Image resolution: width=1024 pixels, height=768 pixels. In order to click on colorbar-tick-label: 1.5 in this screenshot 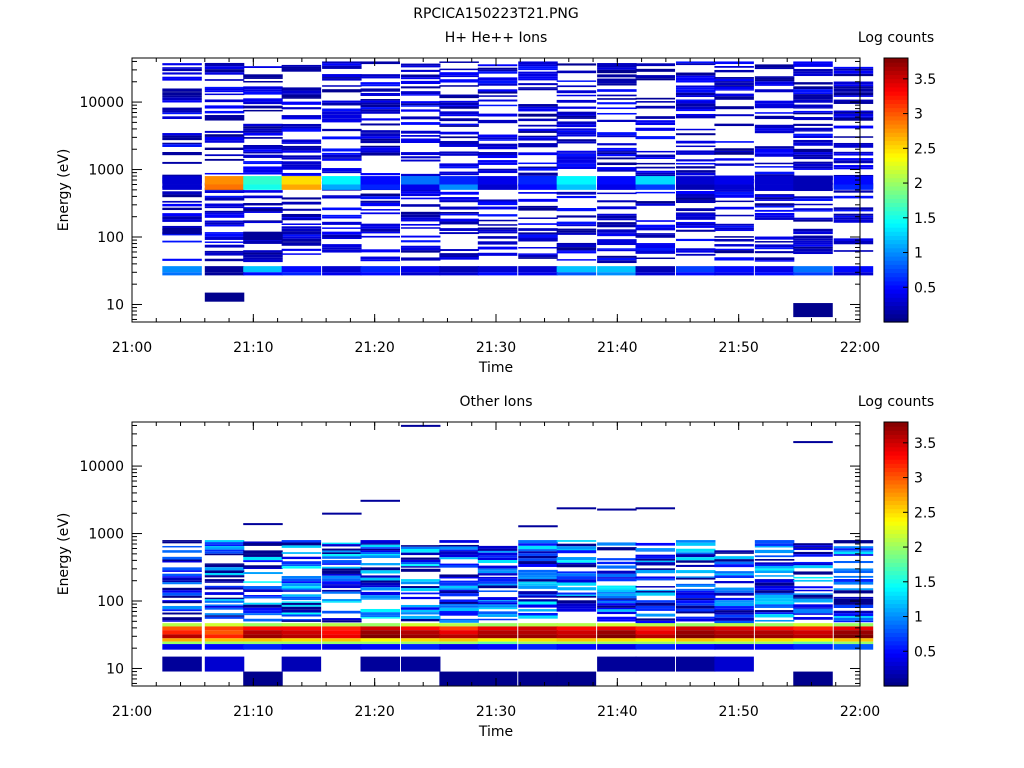, I will do `click(925, 583)`.